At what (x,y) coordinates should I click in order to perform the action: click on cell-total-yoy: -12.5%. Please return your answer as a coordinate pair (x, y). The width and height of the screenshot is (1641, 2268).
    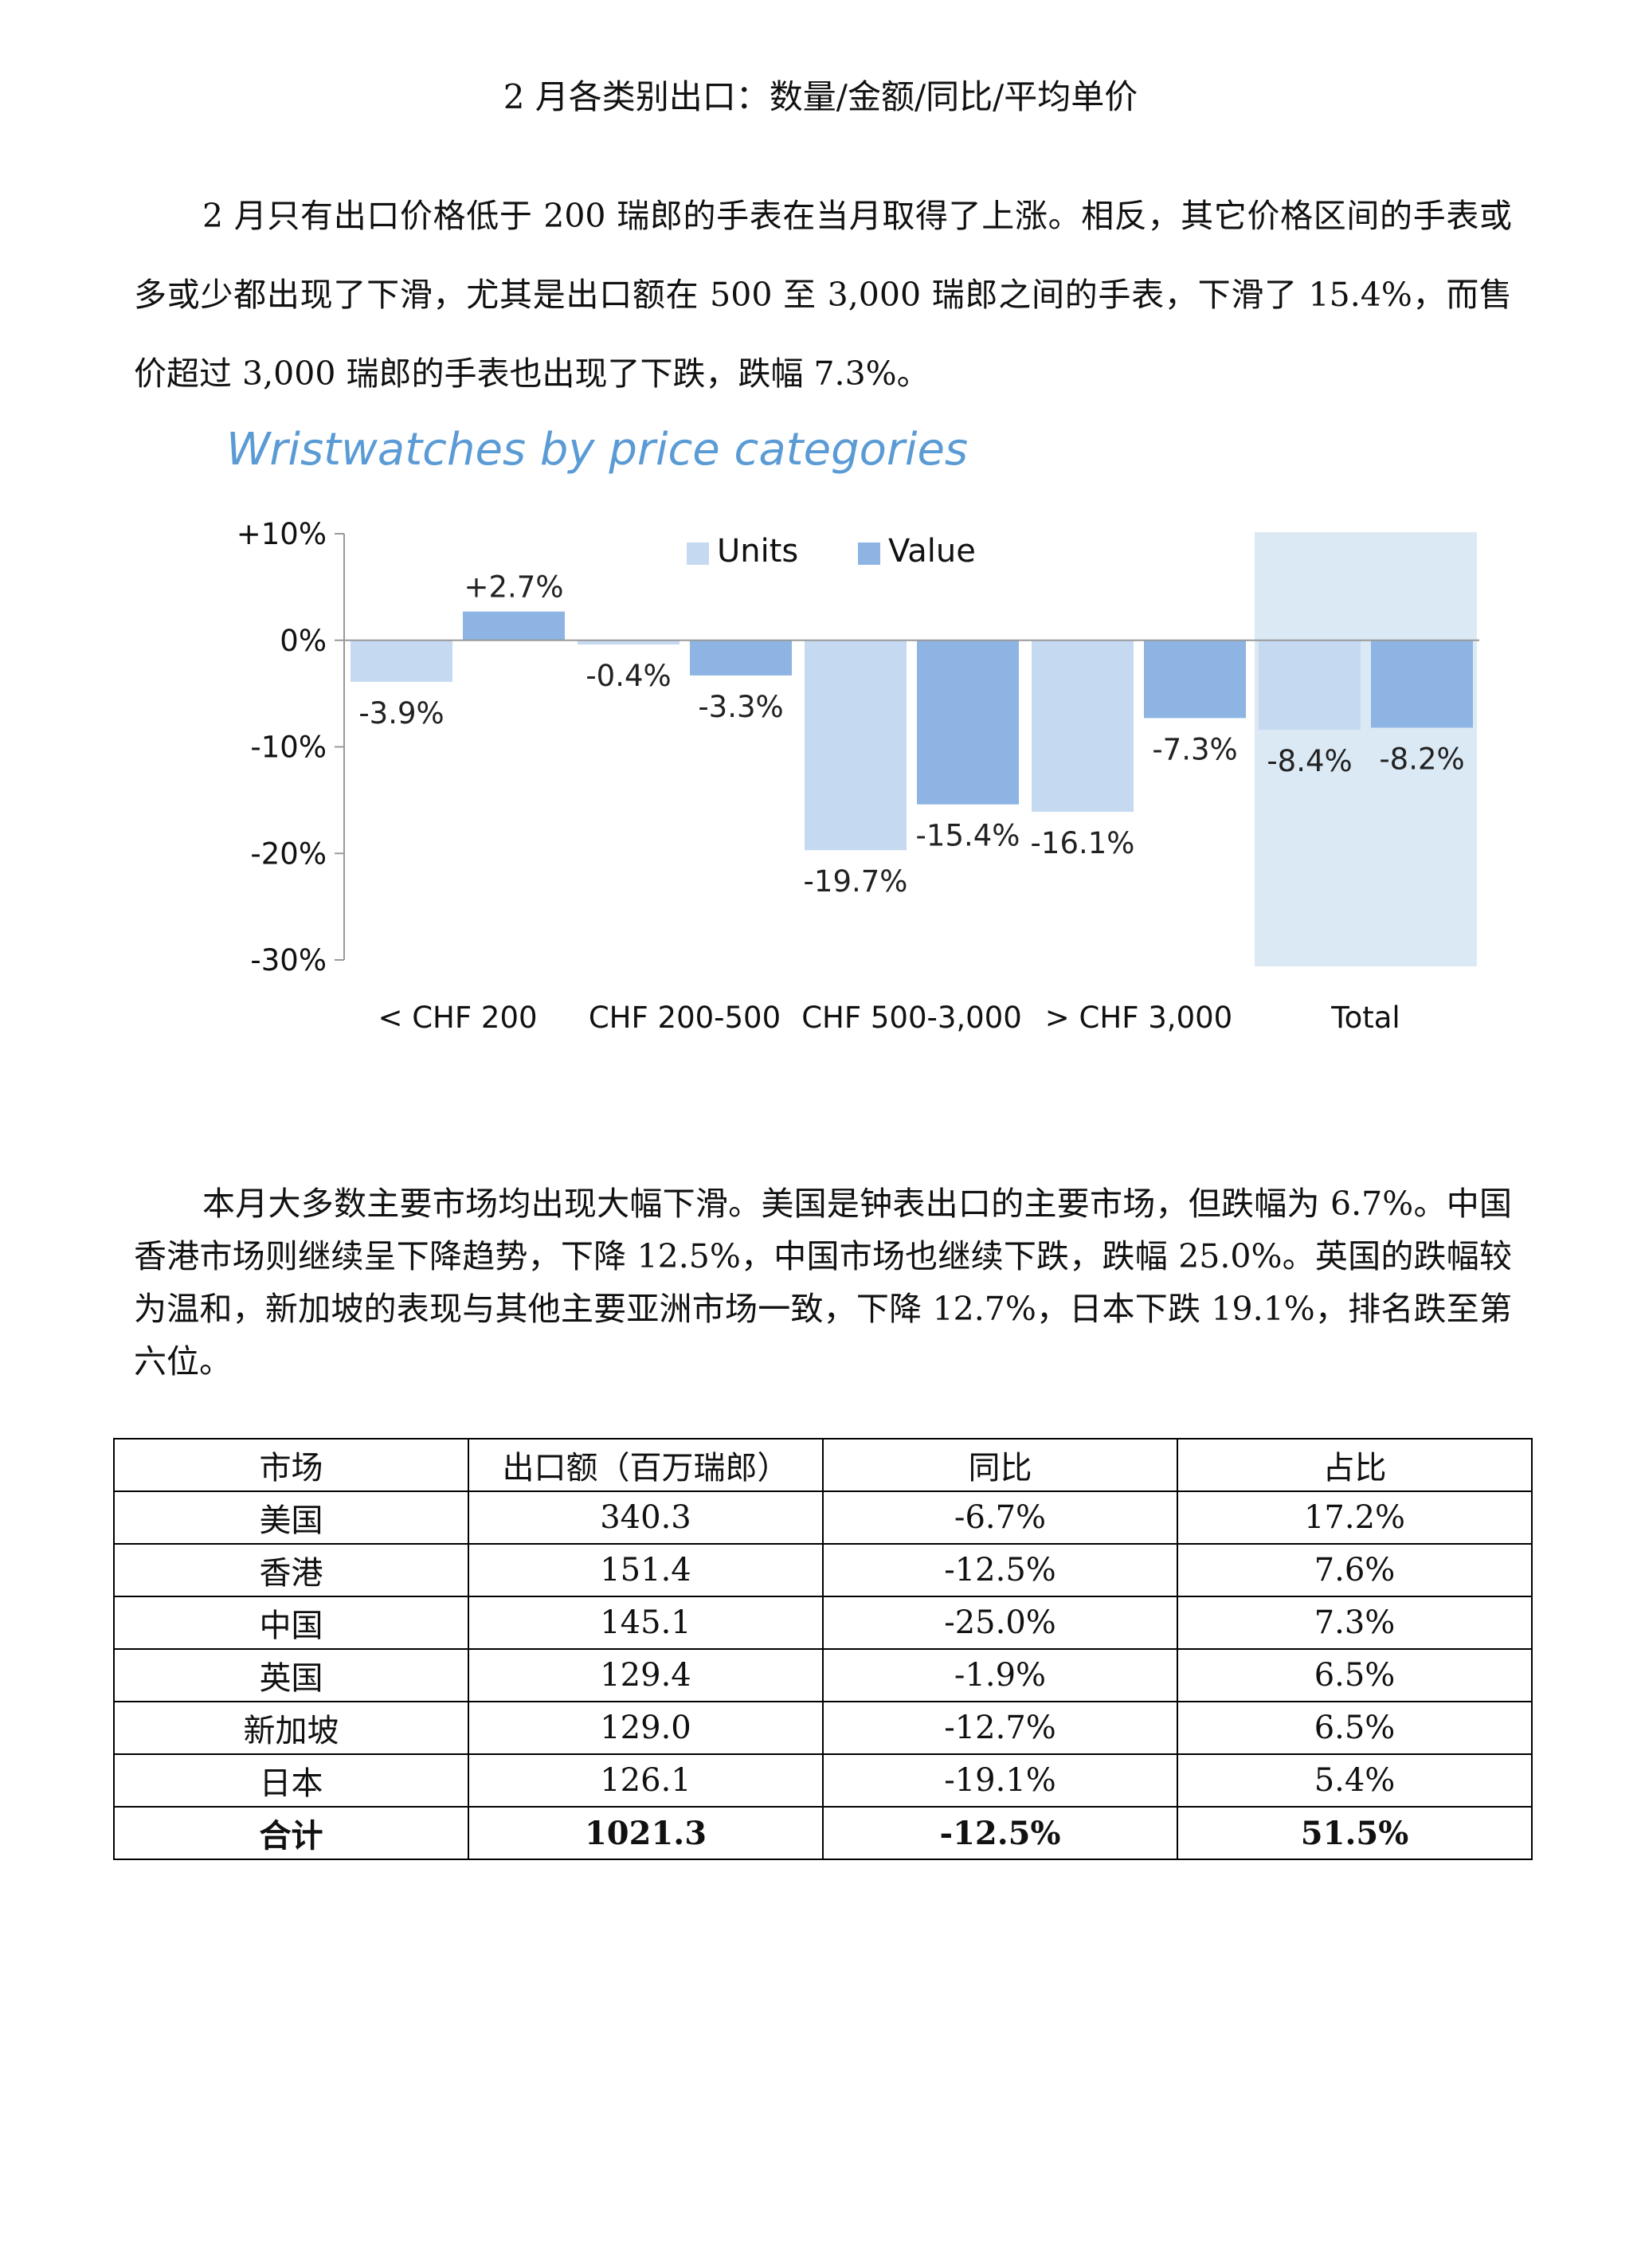
    Looking at the image, I should click on (1000, 1833).